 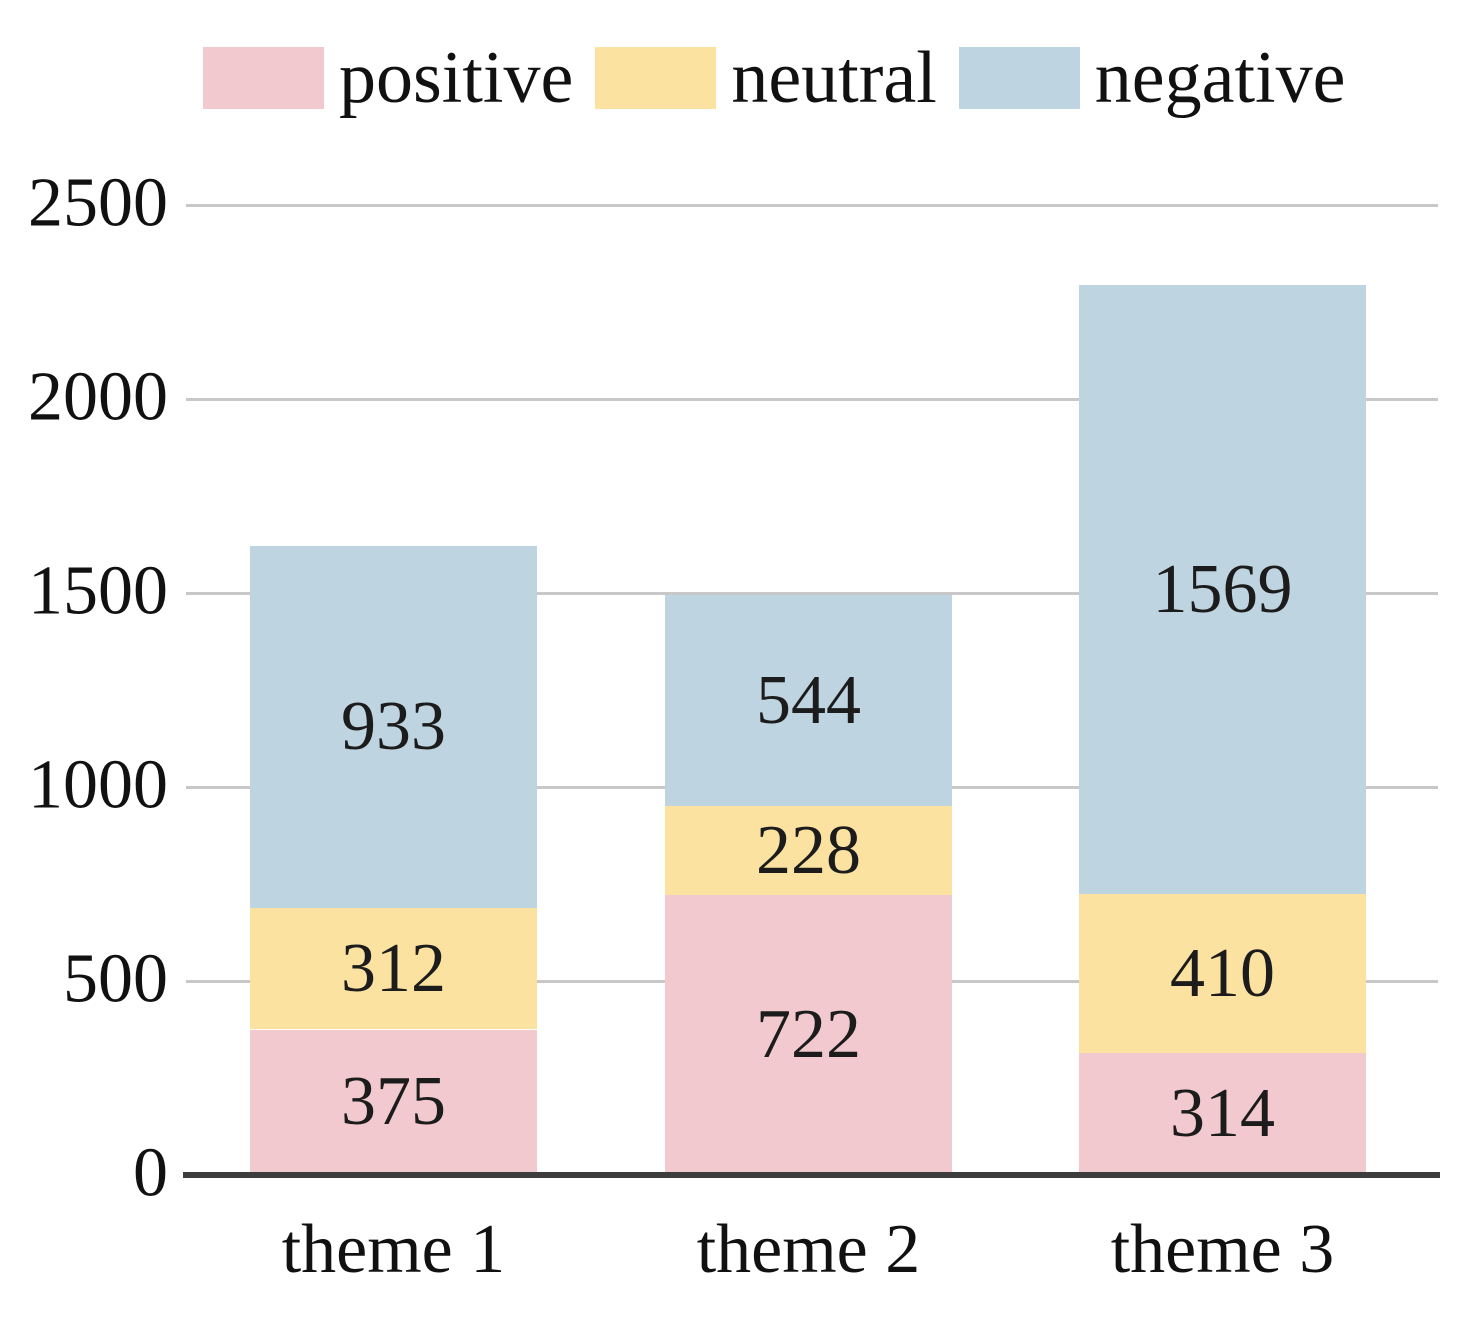 I want to click on y-axis-tick-label: 2000, so click(x=98, y=397).